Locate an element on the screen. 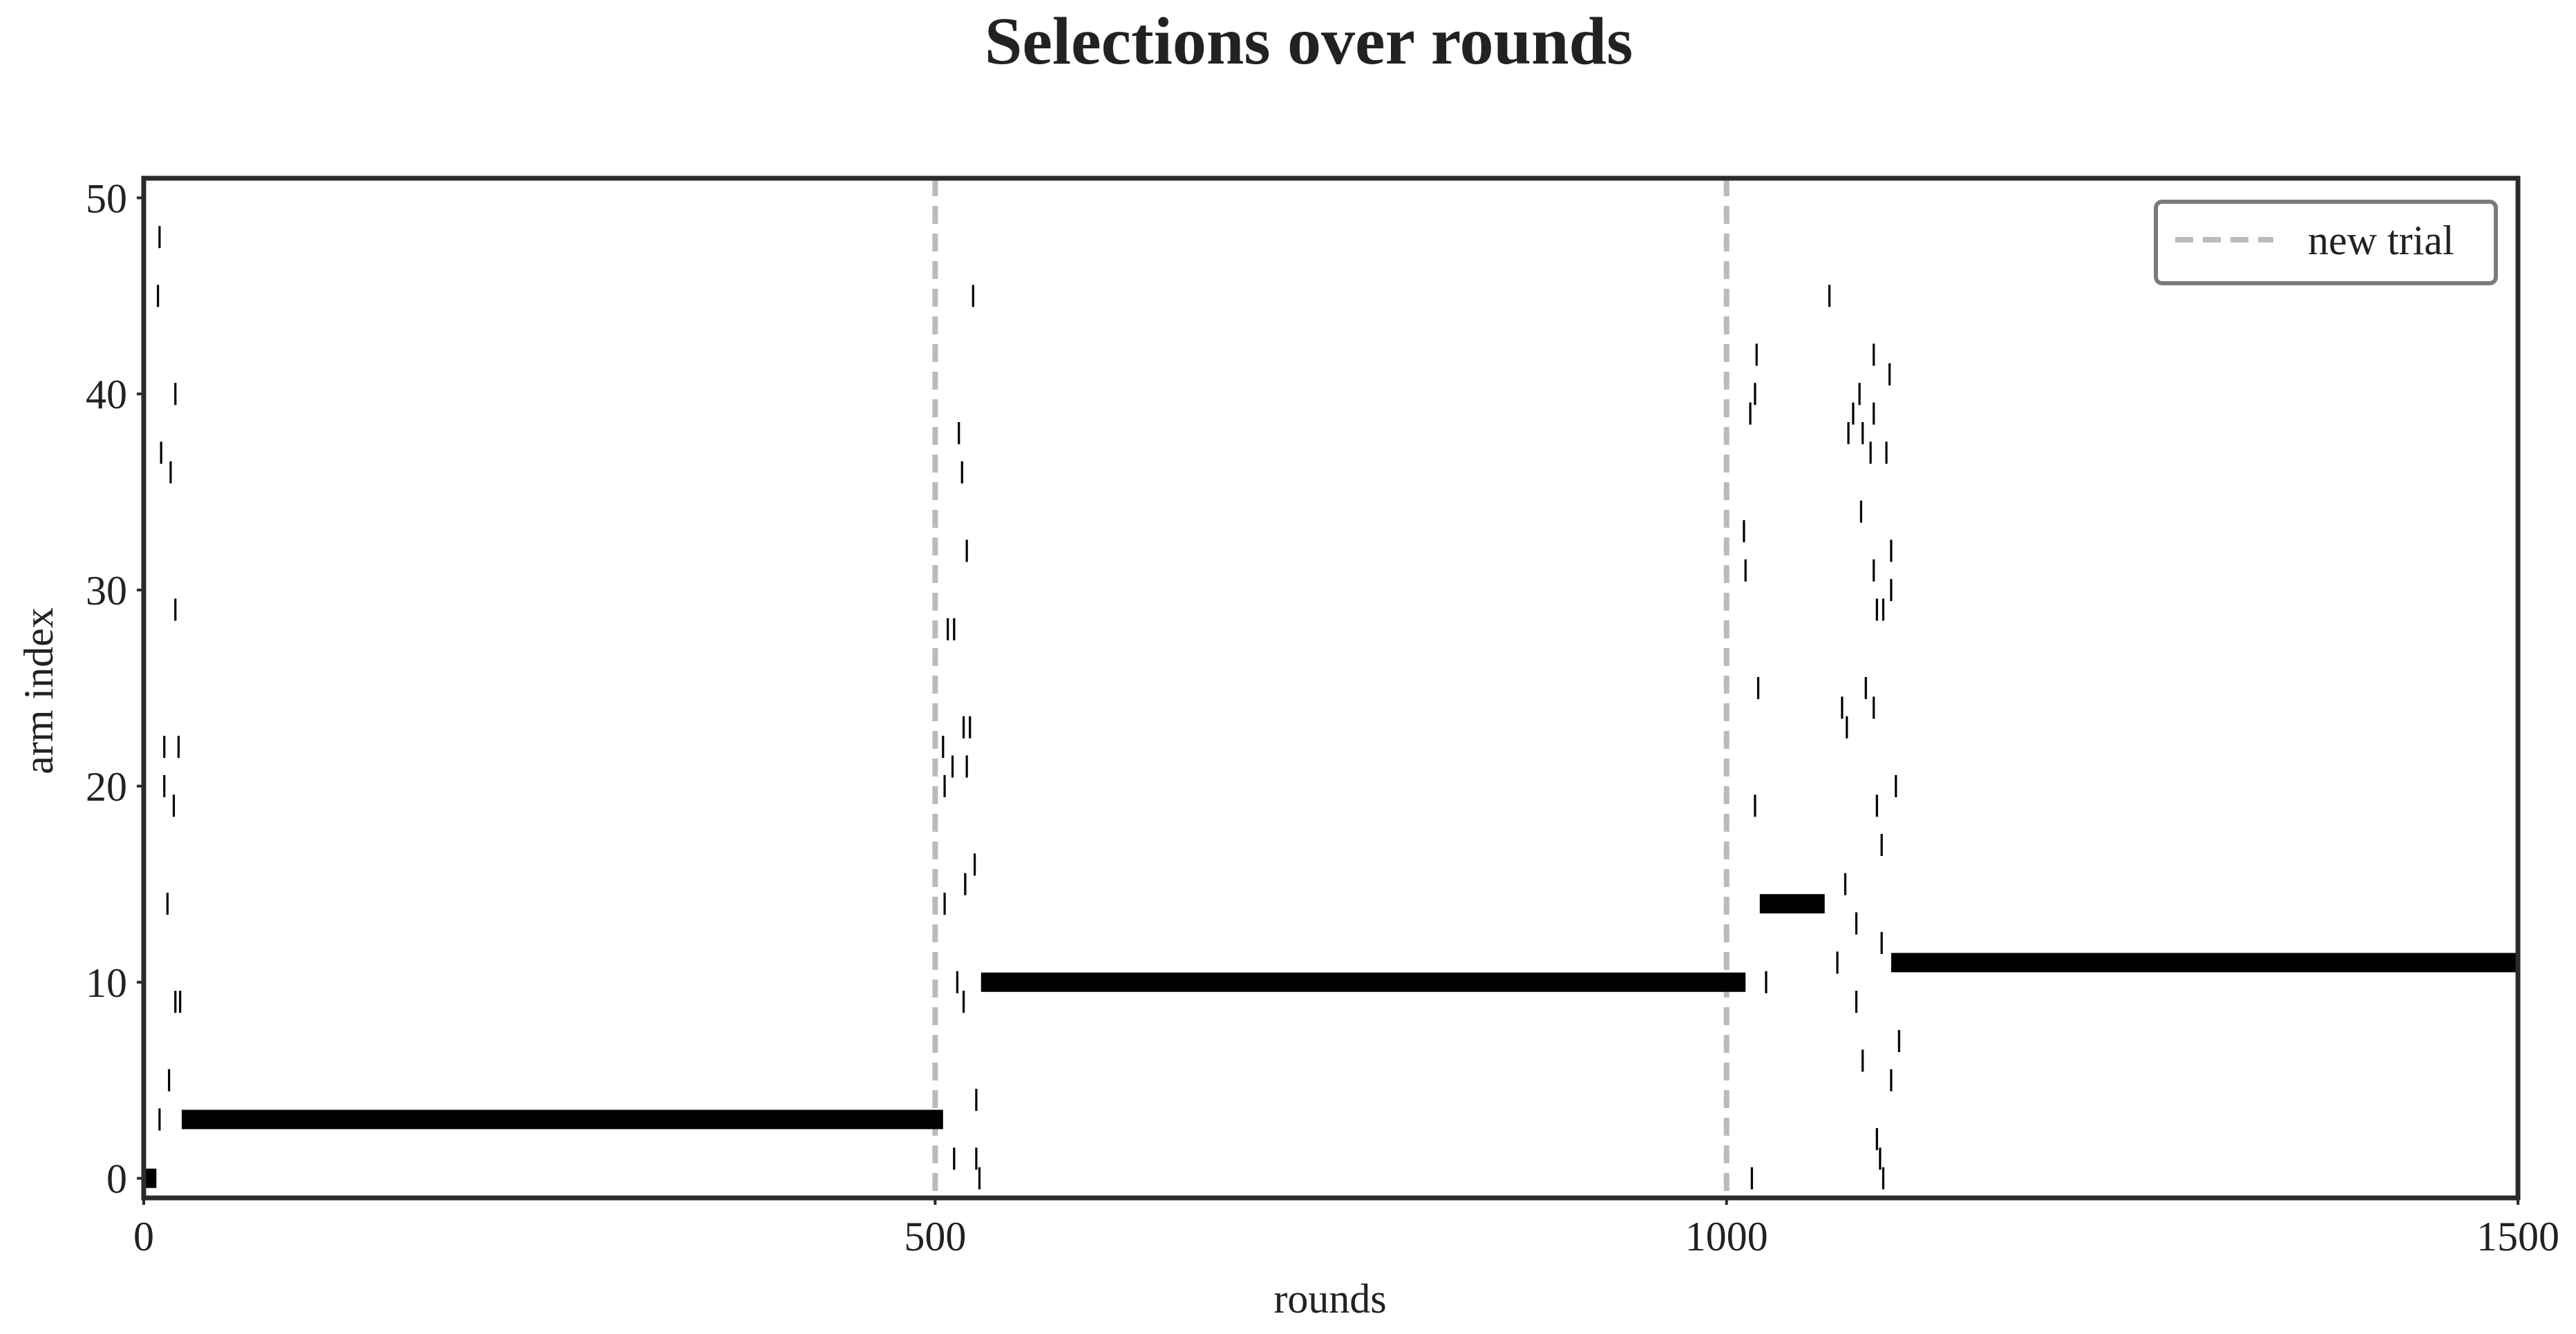  x-axis-label: rounds is located at coordinates (1329, 1299).